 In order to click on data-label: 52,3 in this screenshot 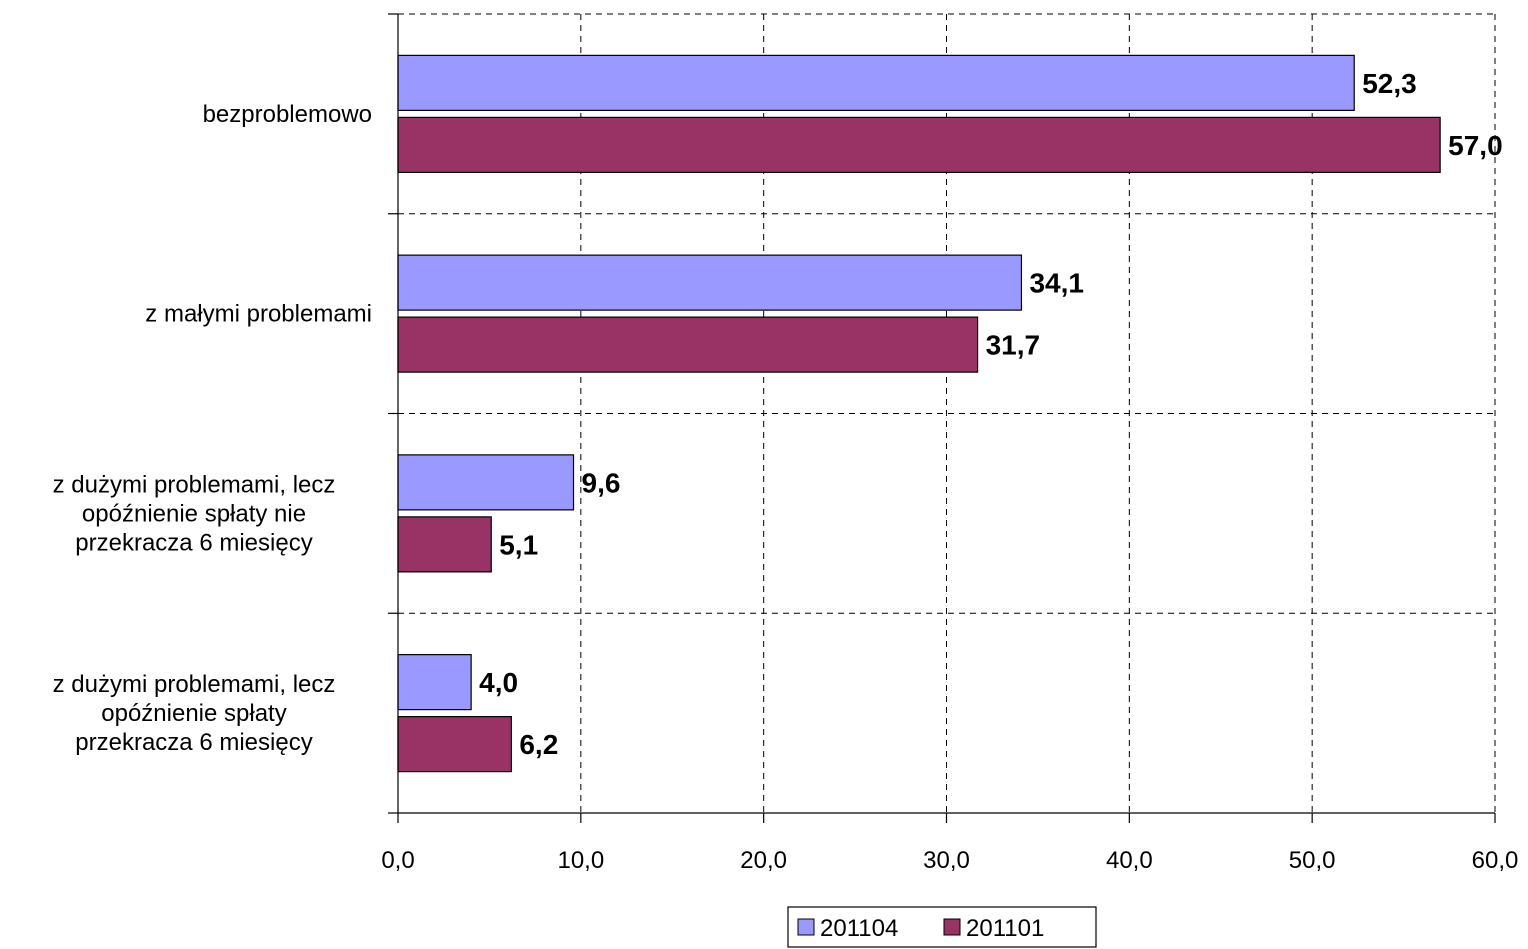, I will do `click(1389, 83)`.